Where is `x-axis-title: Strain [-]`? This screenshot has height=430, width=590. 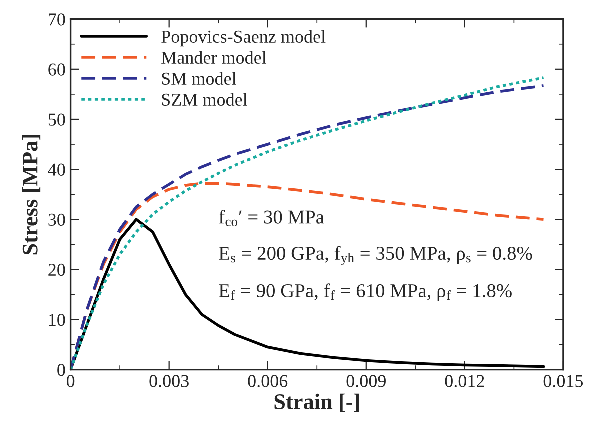
x-axis-title: Strain [-] is located at coordinates (316, 403).